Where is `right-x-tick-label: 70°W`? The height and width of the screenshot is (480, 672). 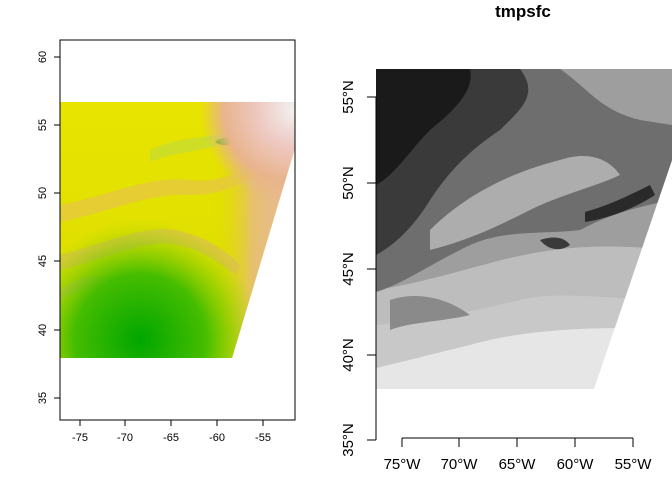
right-x-tick-label: 70°W is located at coordinates (460, 464).